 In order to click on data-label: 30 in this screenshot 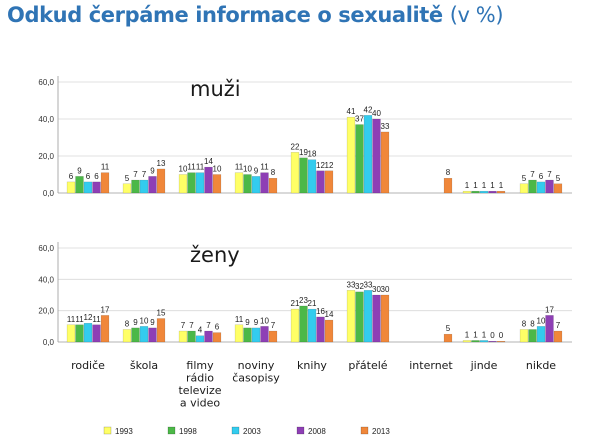, I will do `click(376, 289)`.